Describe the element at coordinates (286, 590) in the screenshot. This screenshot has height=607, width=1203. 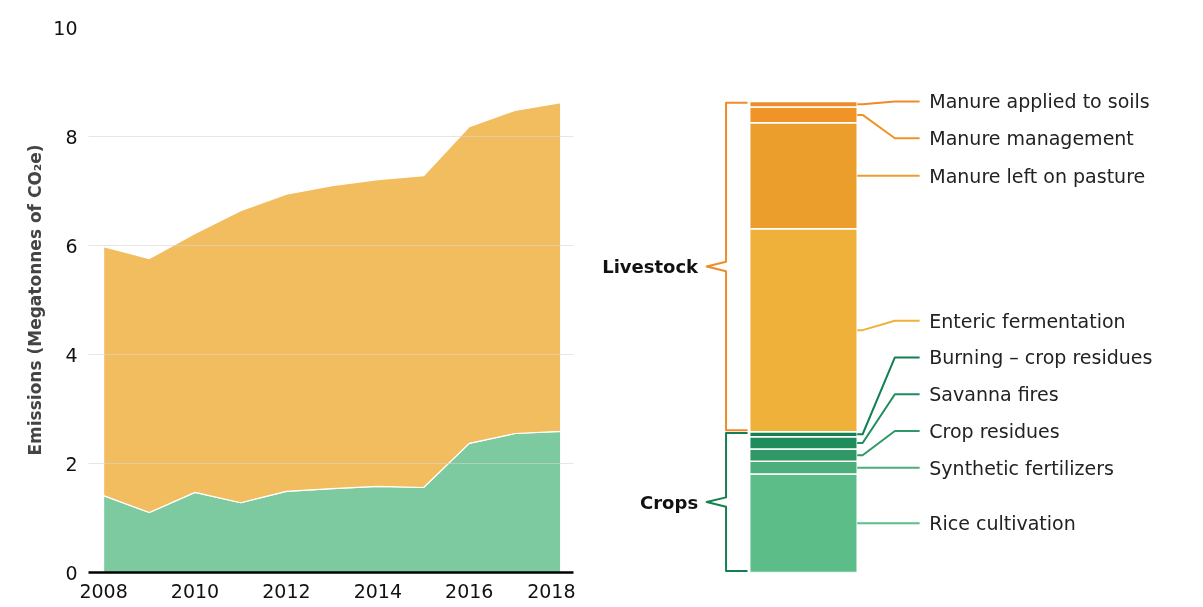
I see `x-tick-label: 2012` at that location.